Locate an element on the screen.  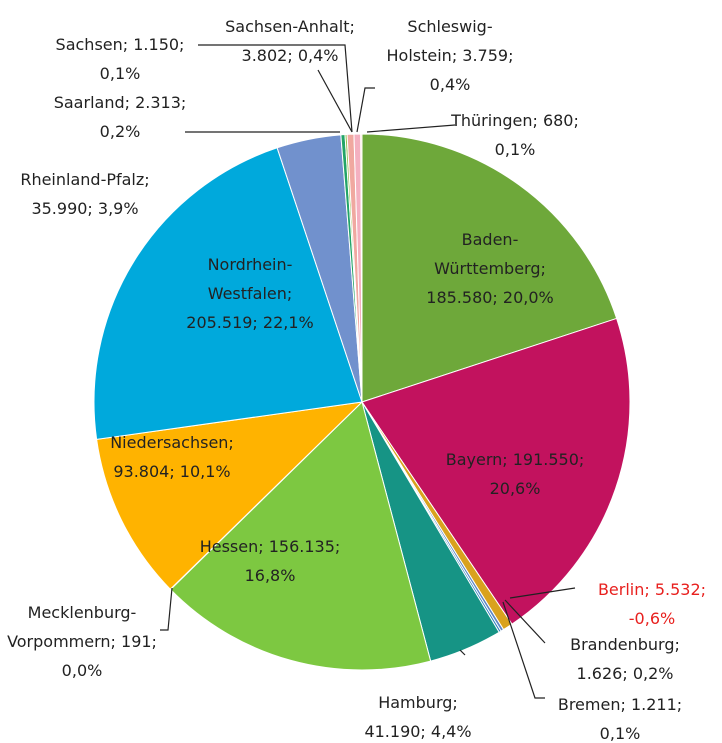
value-label: ; 185.580; 20,0% is located at coordinates (490, 283).